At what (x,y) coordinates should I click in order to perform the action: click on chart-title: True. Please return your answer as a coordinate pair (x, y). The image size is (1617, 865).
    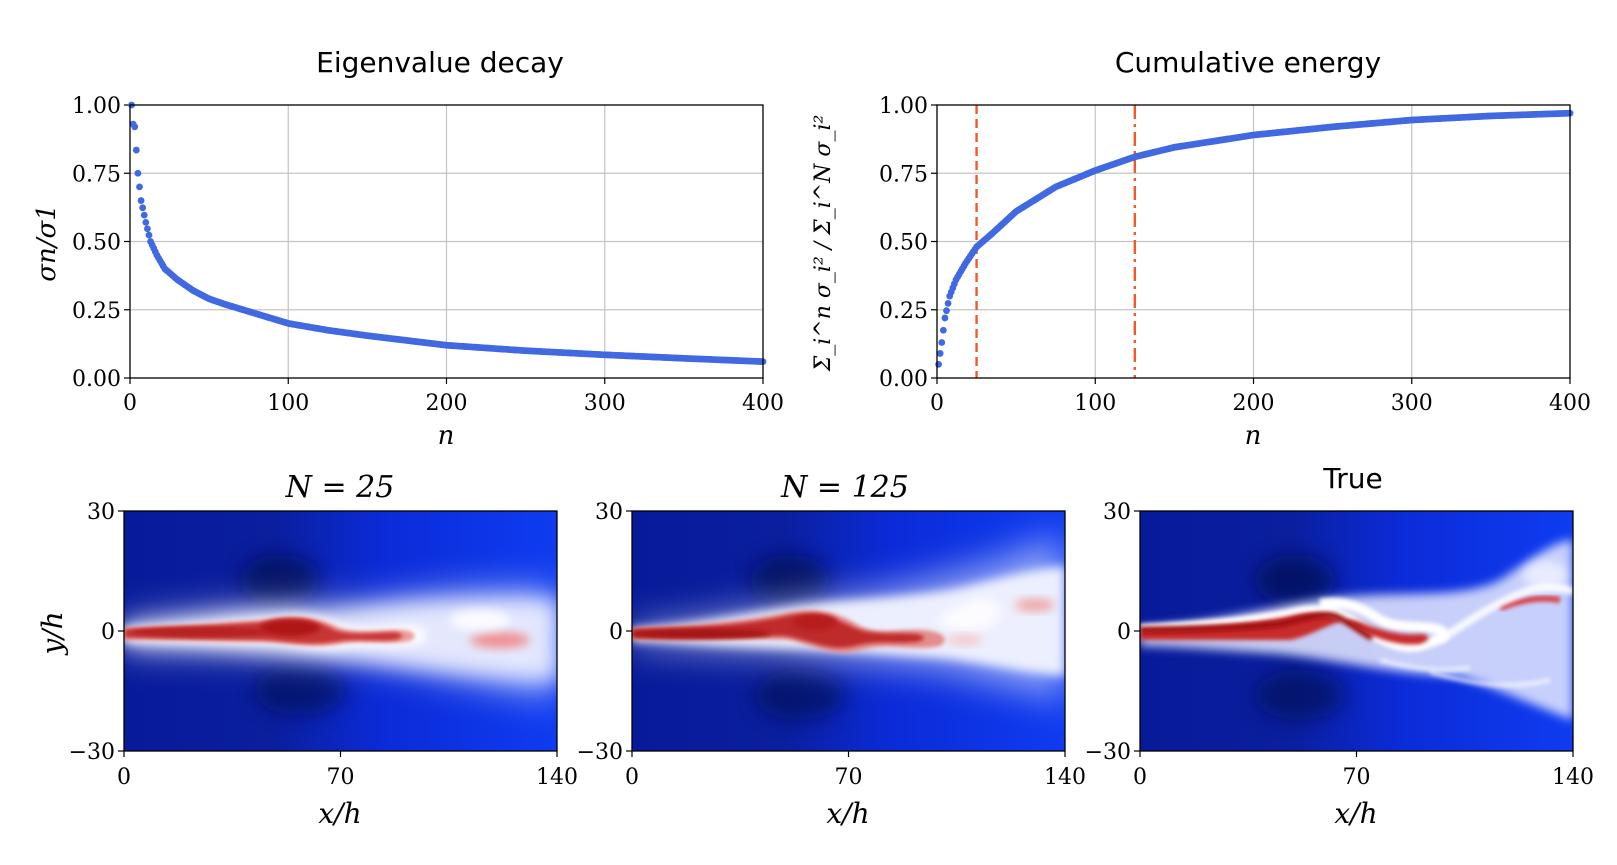
    Looking at the image, I should click on (1352, 478).